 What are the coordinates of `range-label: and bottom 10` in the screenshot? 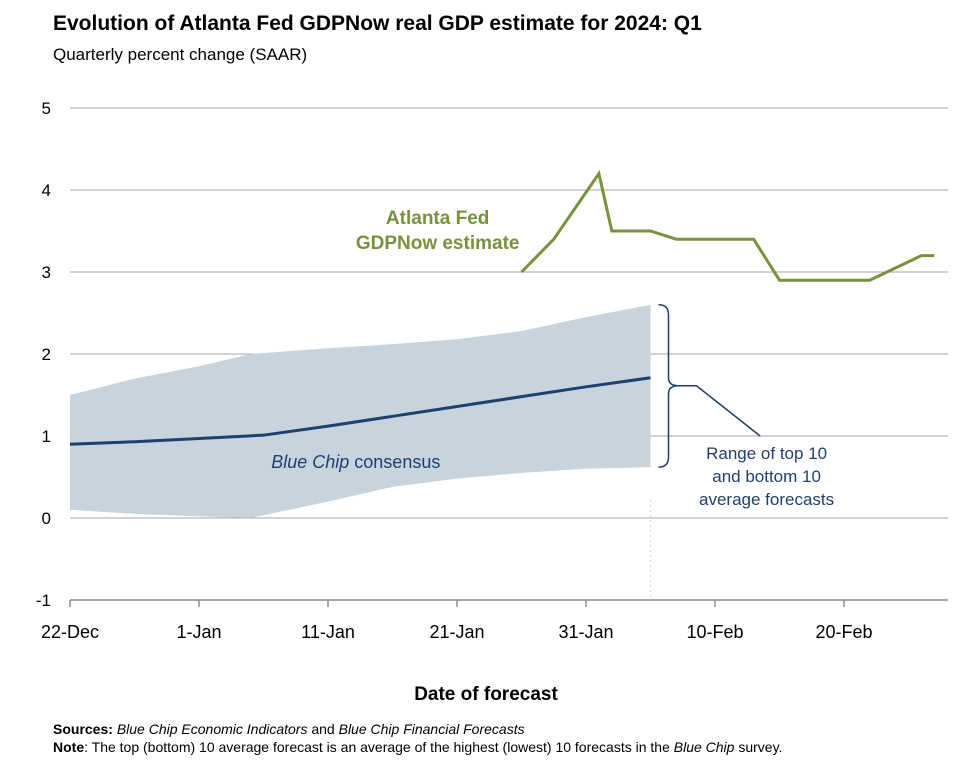 It's located at (766, 476).